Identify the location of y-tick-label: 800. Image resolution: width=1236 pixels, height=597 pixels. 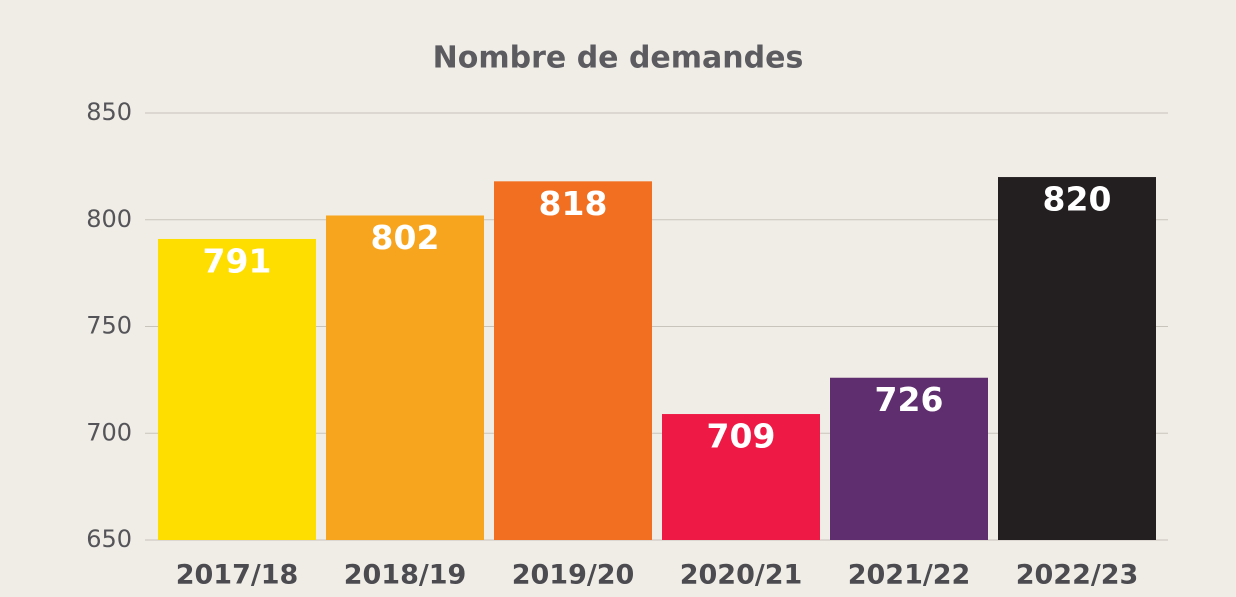
(109, 219).